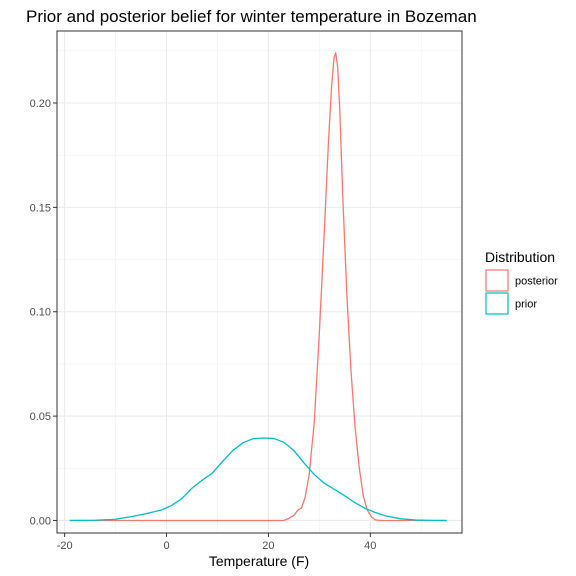  I want to click on x-axis: -20 0 20 40, so click(216, 542).